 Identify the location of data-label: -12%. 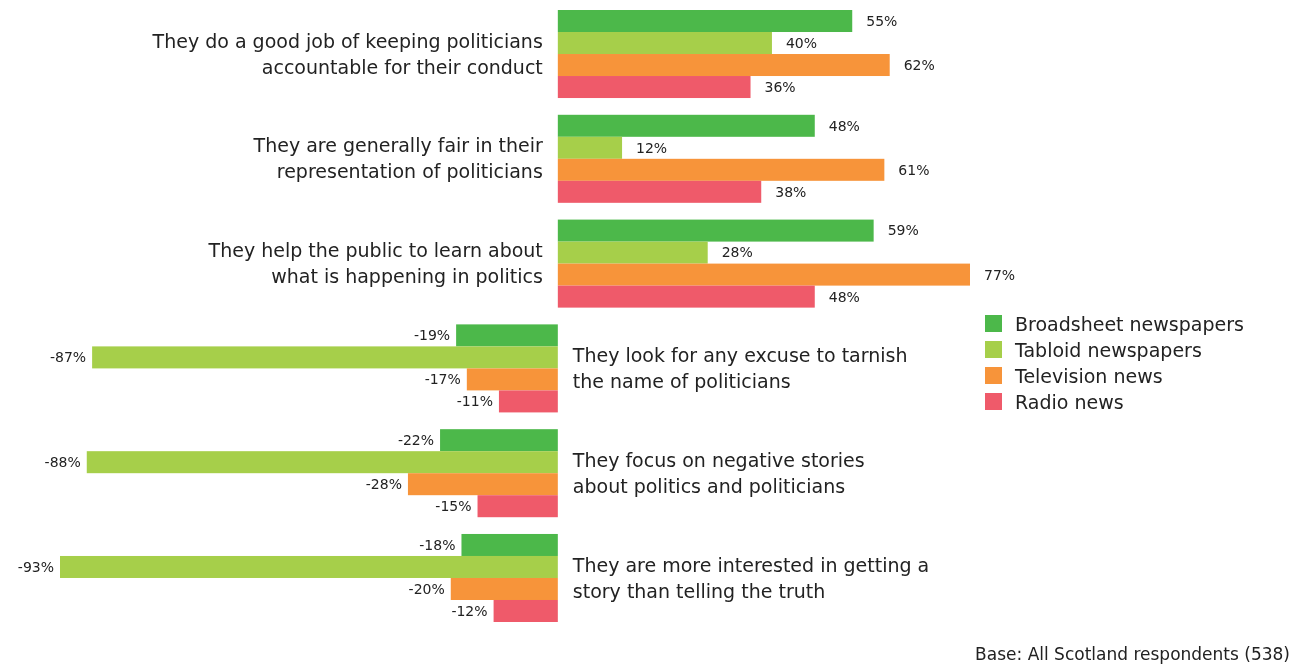
(469, 610).